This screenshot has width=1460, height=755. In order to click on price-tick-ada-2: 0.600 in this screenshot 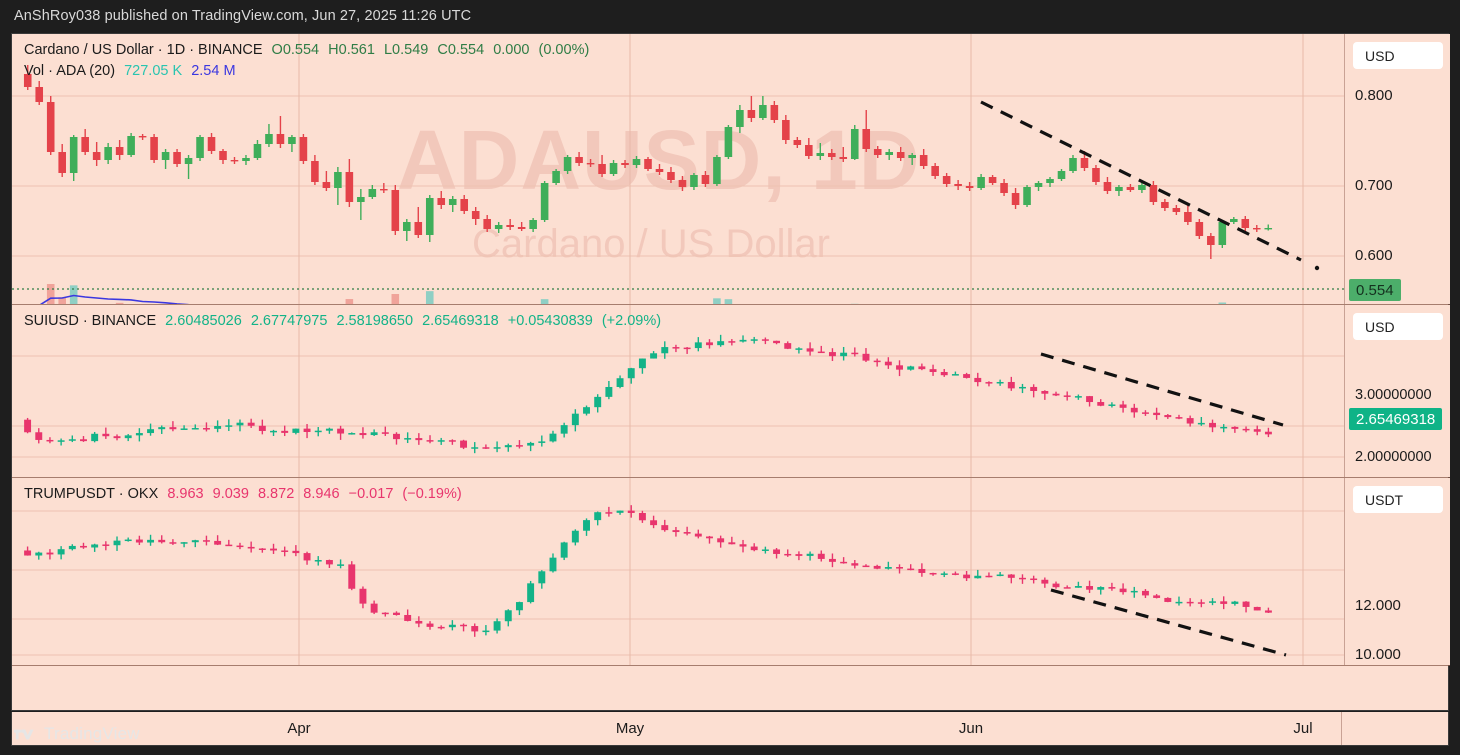, I will do `click(1374, 255)`.